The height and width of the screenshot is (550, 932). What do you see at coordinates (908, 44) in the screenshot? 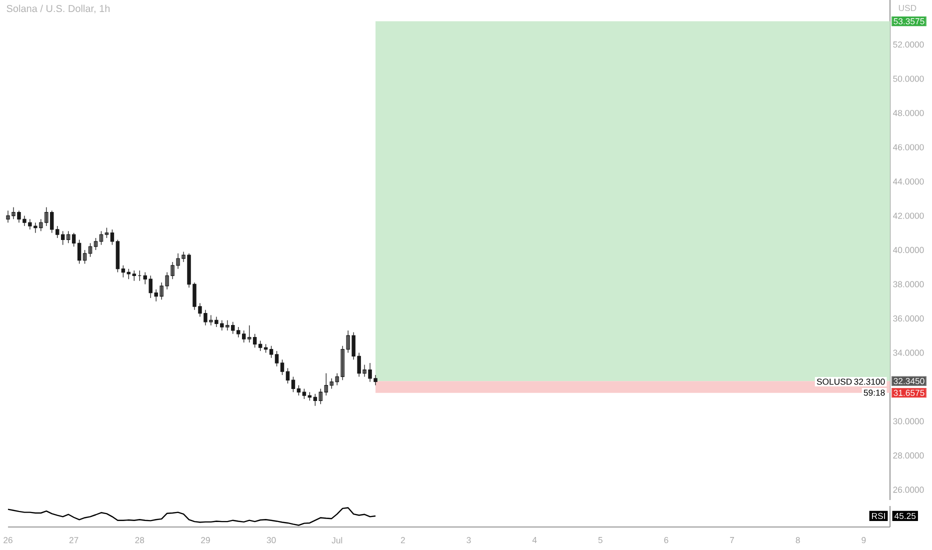
I see `y-tick-label: 52.0000` at bounding box center [908, 44].